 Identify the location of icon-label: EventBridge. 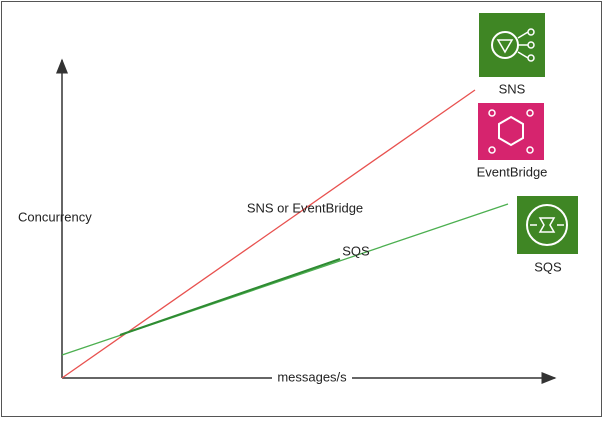
(512, 171).